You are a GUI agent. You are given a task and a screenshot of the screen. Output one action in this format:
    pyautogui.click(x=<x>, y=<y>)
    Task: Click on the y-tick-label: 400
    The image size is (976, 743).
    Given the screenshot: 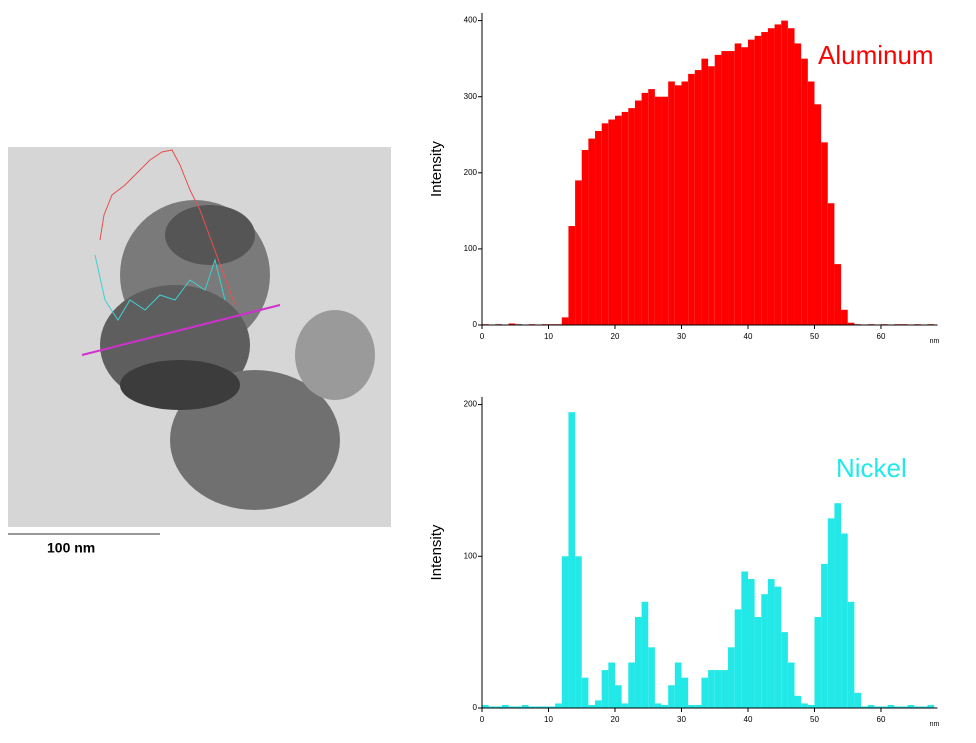 What is the action you would take?
    pyautogui.click(x=471, y=20)
    